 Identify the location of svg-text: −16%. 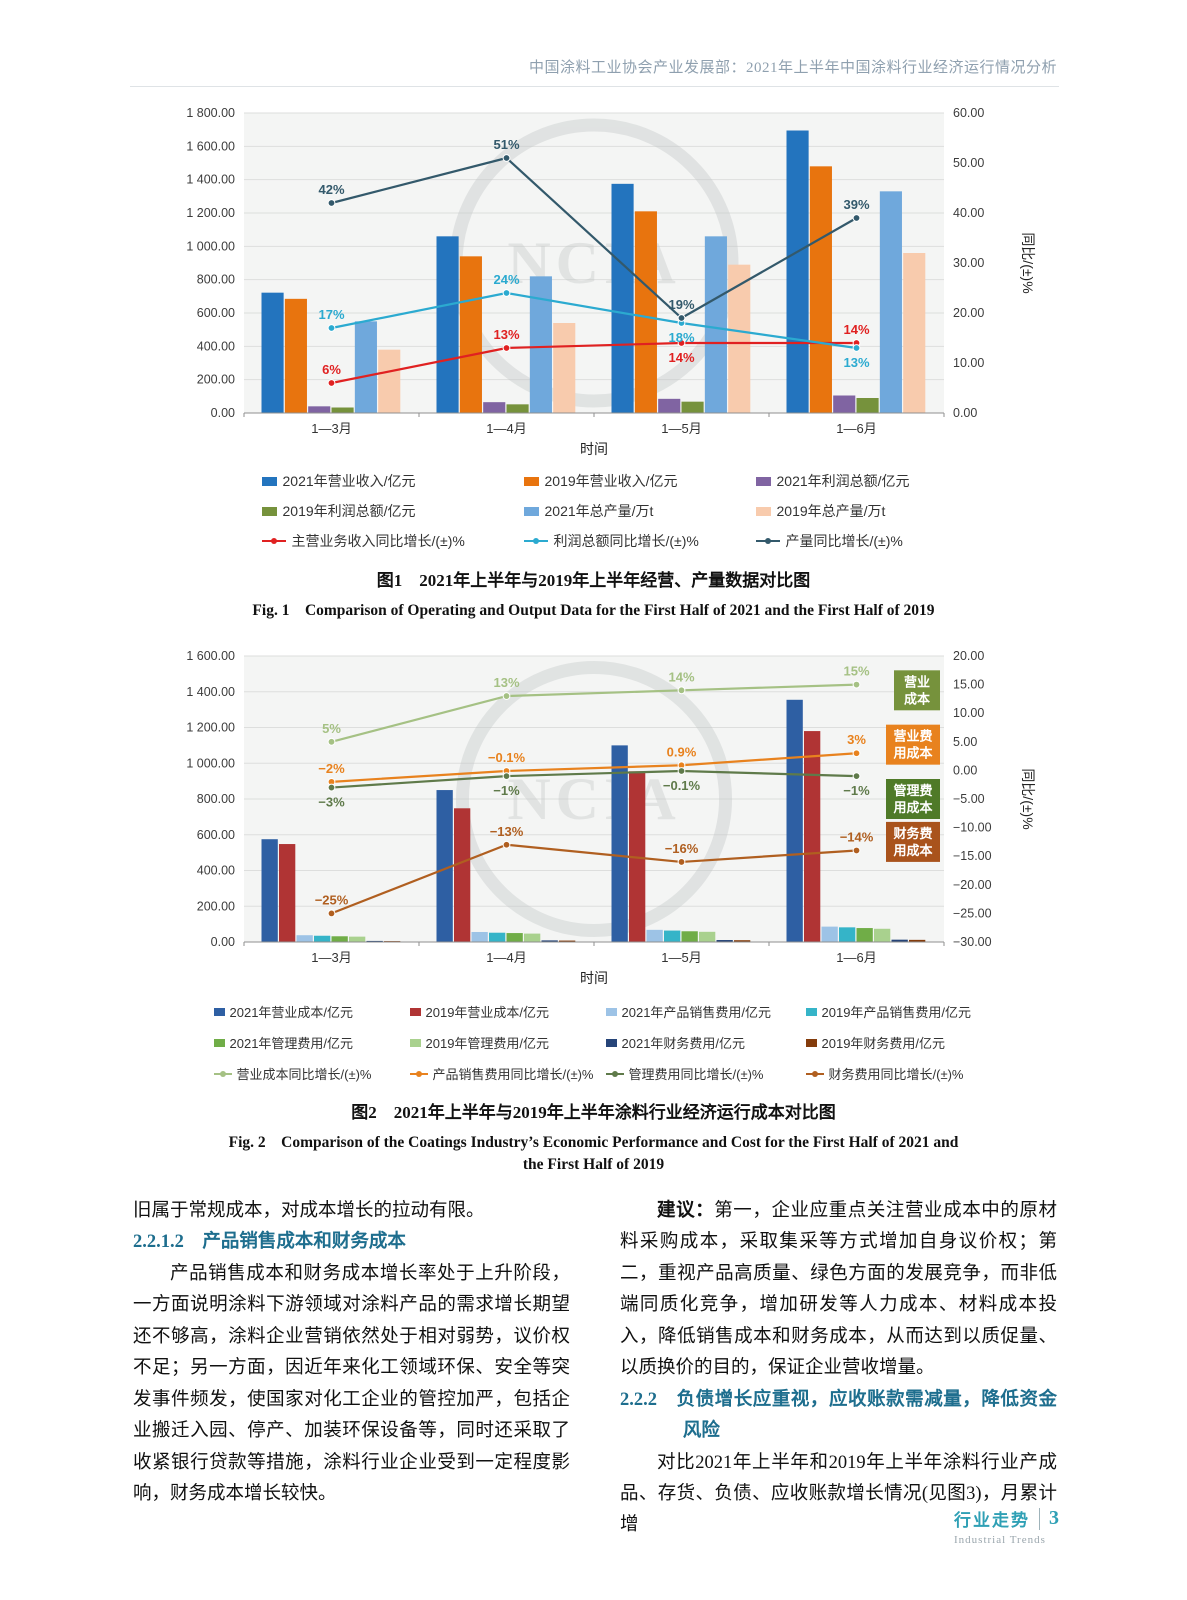
(681, 848).